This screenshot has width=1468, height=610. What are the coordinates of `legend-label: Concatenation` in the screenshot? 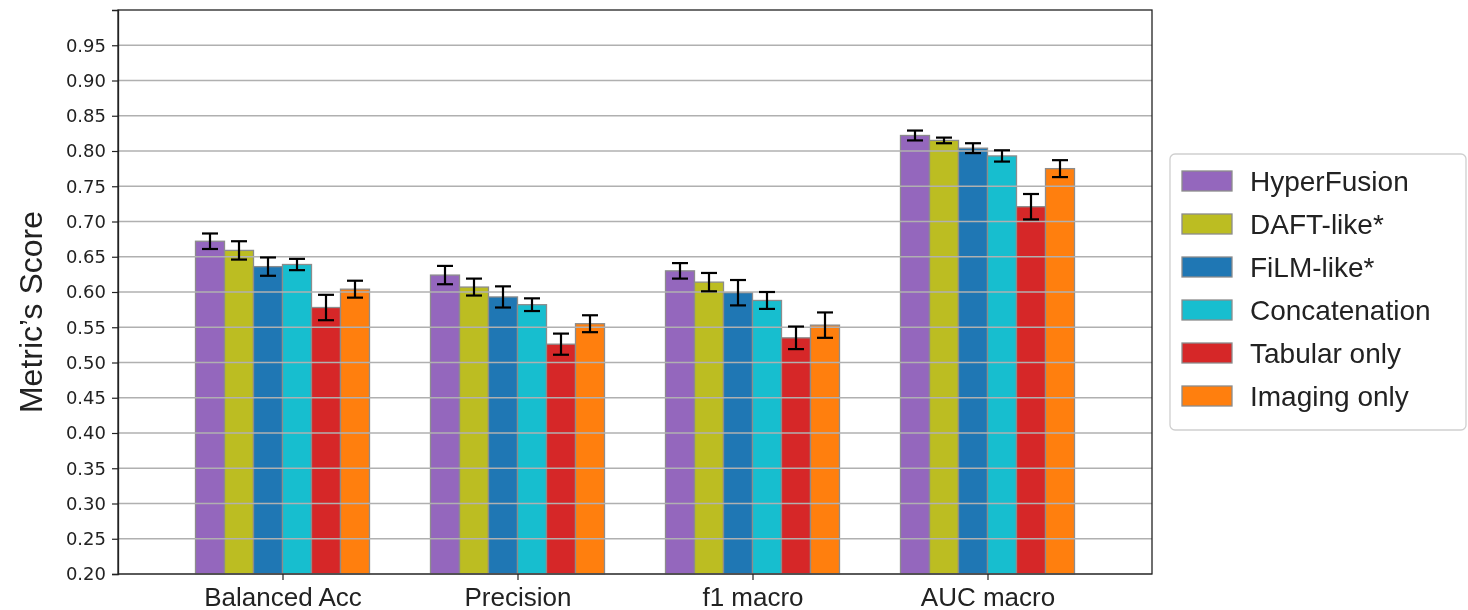 It's located at (1340, 310).